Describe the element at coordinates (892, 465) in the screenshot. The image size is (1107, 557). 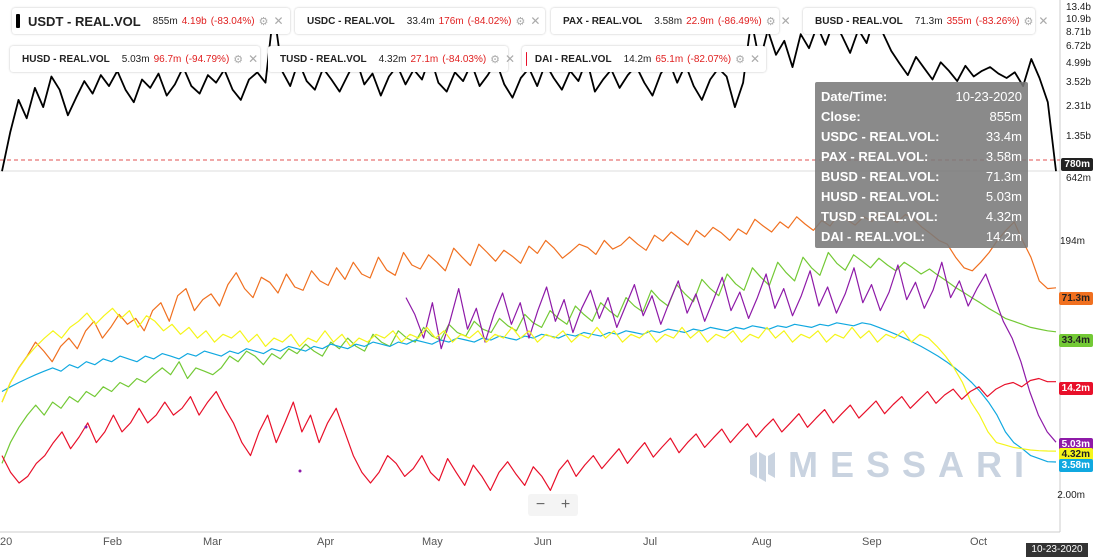
I see `watermark: MESSARI` at that location.